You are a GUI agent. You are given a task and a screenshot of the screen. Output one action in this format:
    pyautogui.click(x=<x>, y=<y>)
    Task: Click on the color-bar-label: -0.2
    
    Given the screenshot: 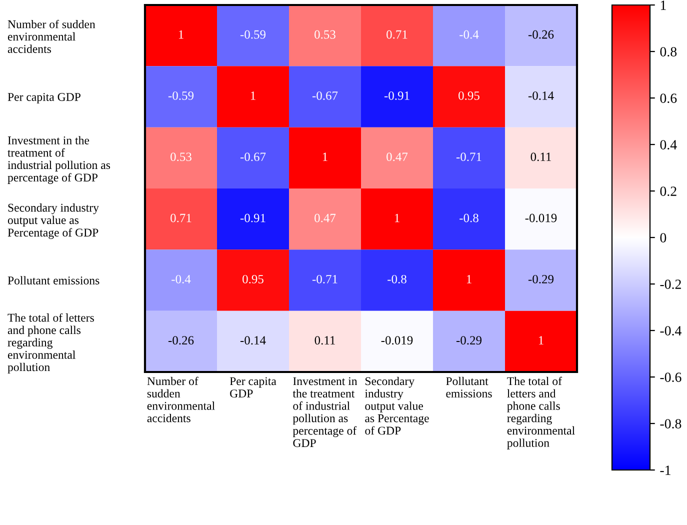 What is the action you would take?
    pyautogui.click(x=670, y=285)
    